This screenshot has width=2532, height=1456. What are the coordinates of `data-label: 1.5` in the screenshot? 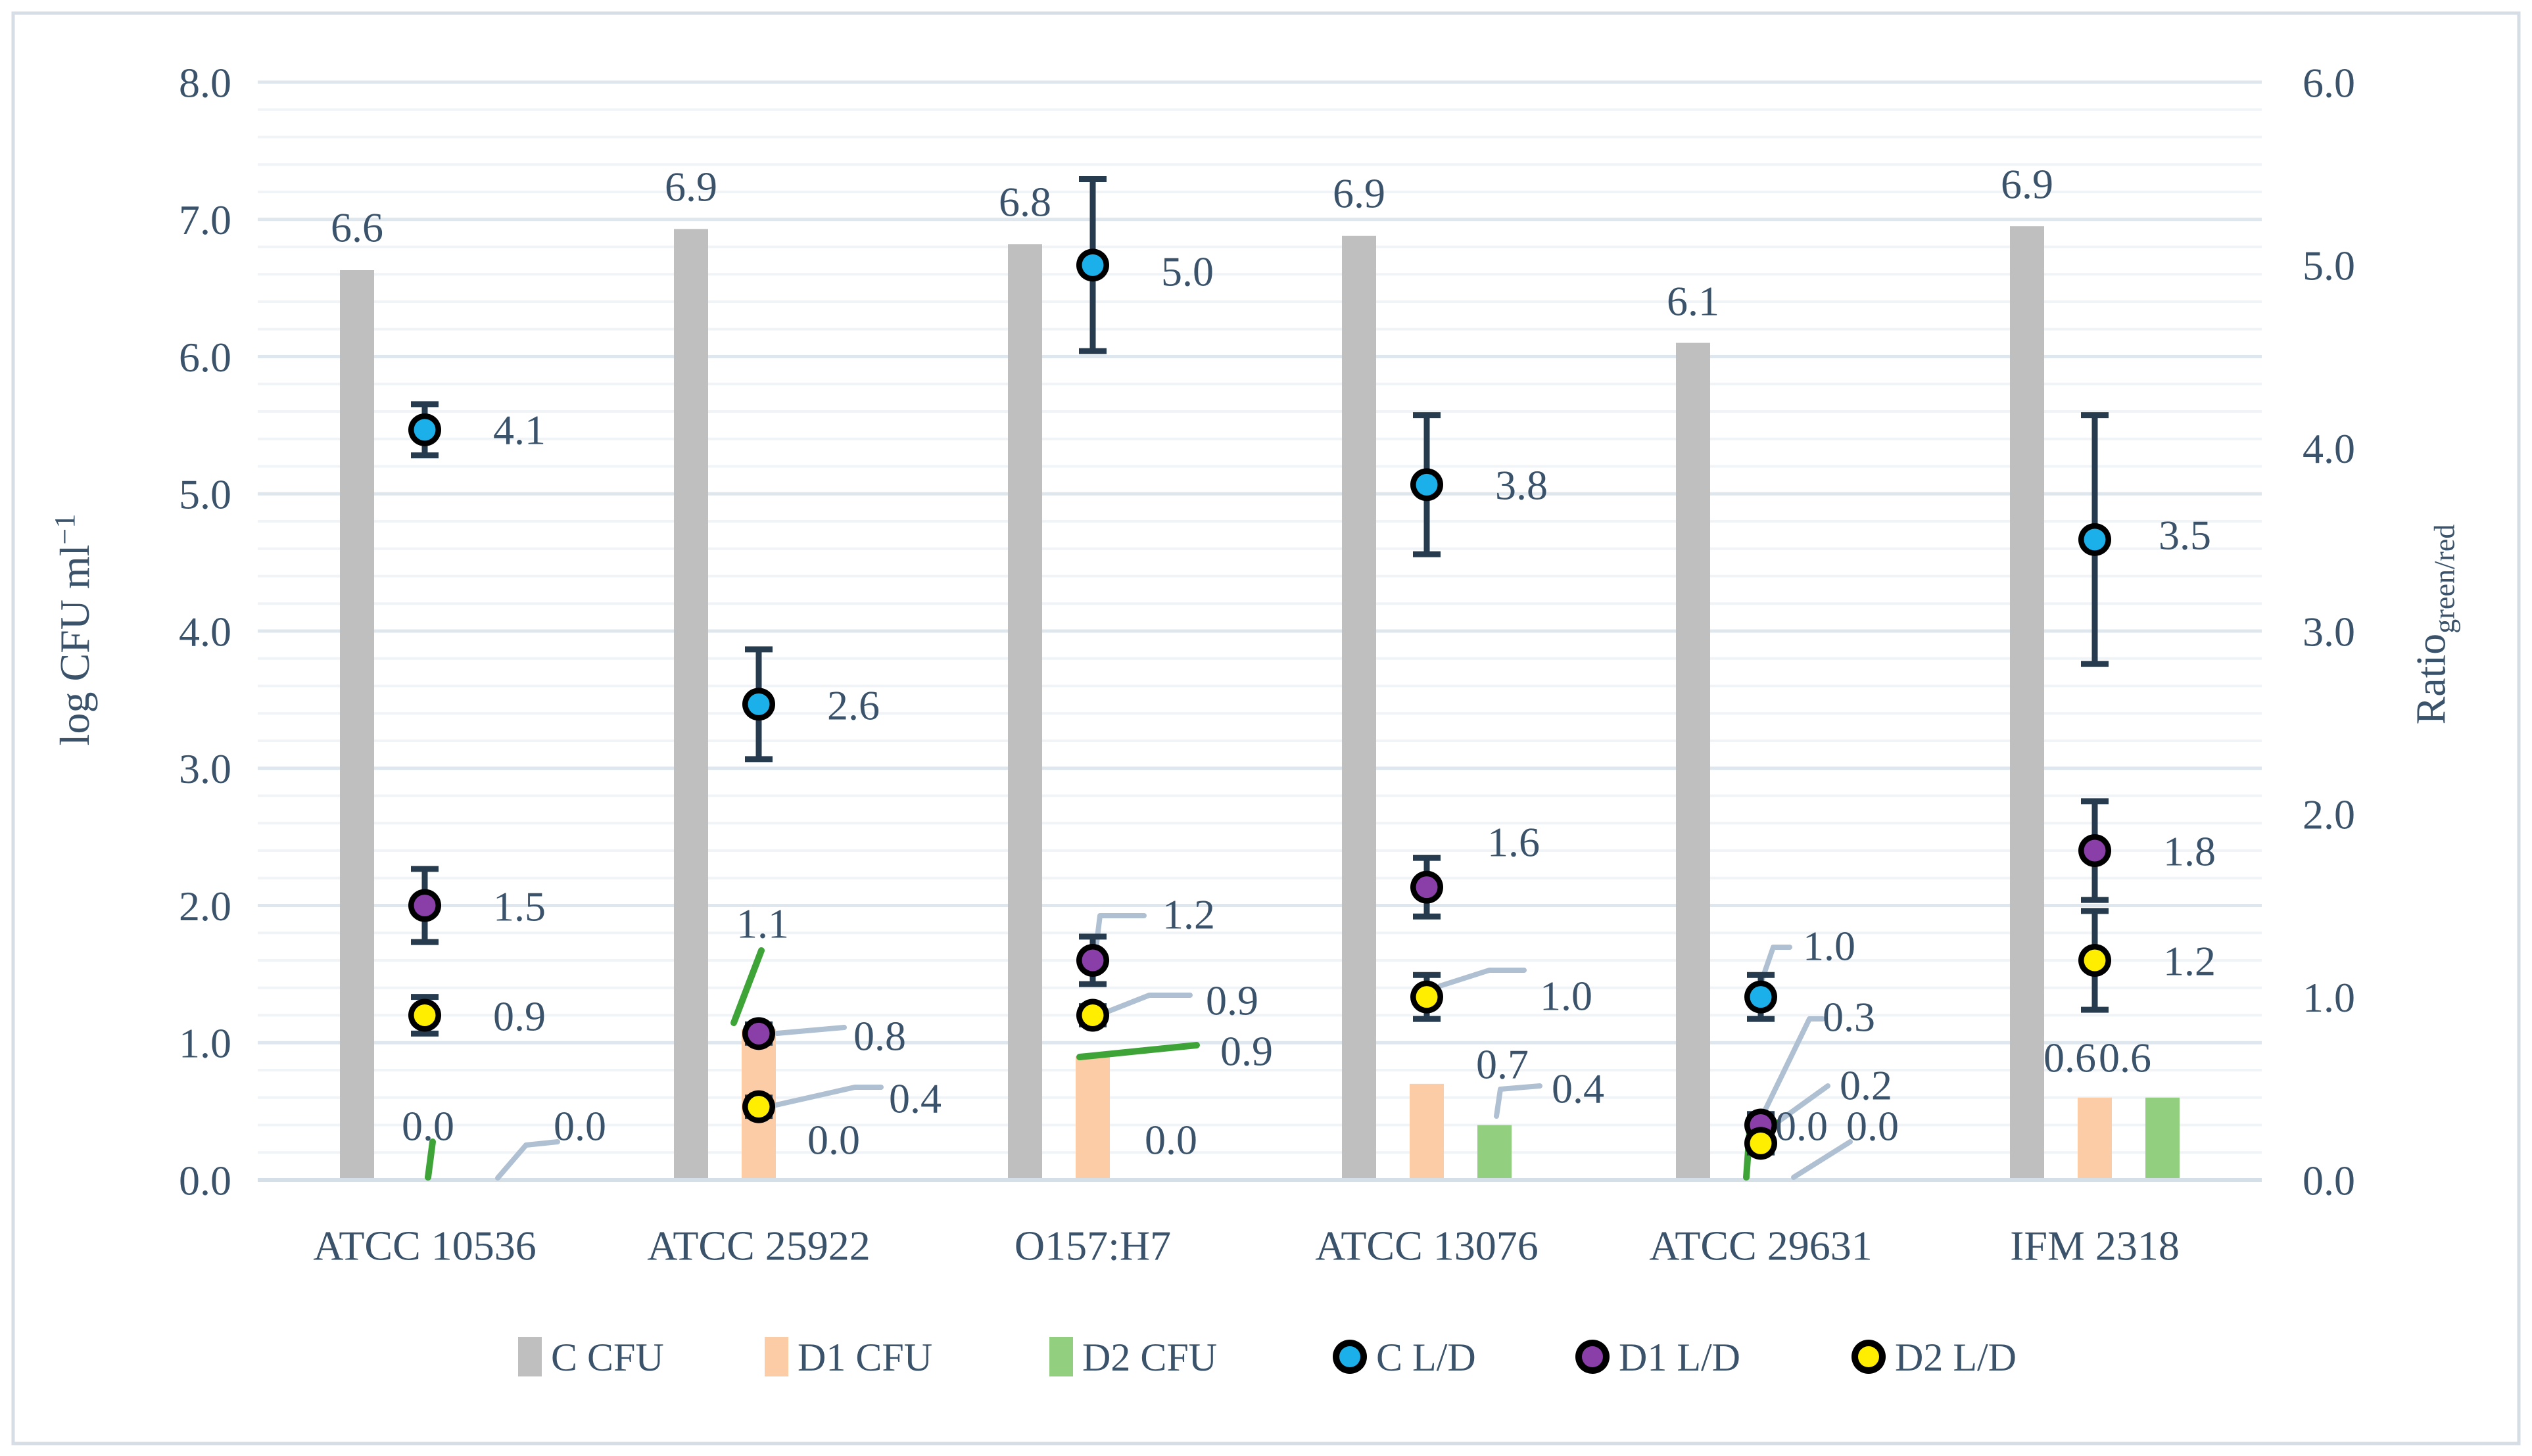 It's located at (519, 906).